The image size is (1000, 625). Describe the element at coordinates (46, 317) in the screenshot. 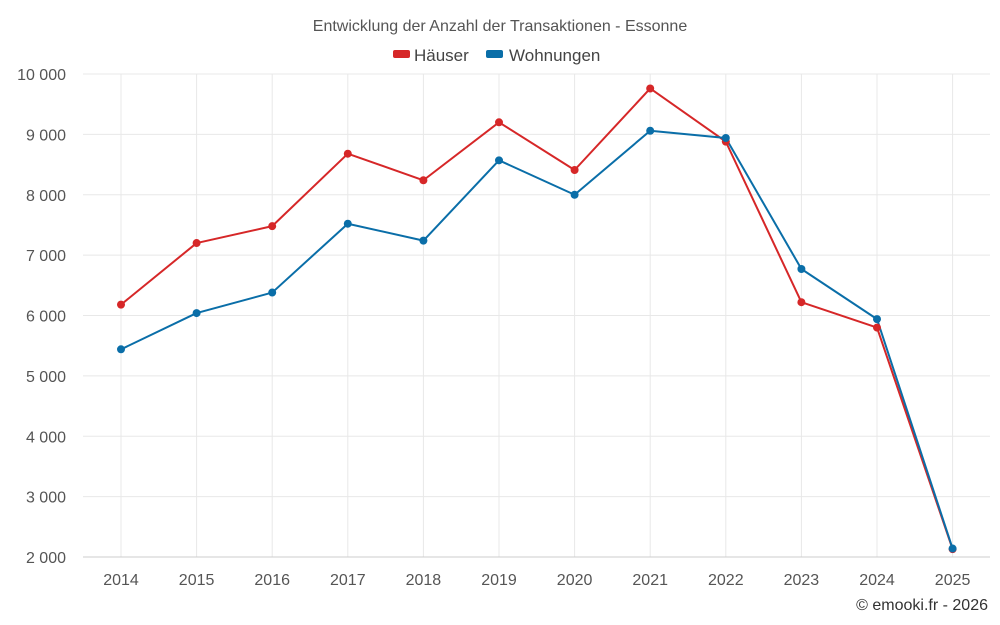

I see `y-tick-label: 6 000` at that location.